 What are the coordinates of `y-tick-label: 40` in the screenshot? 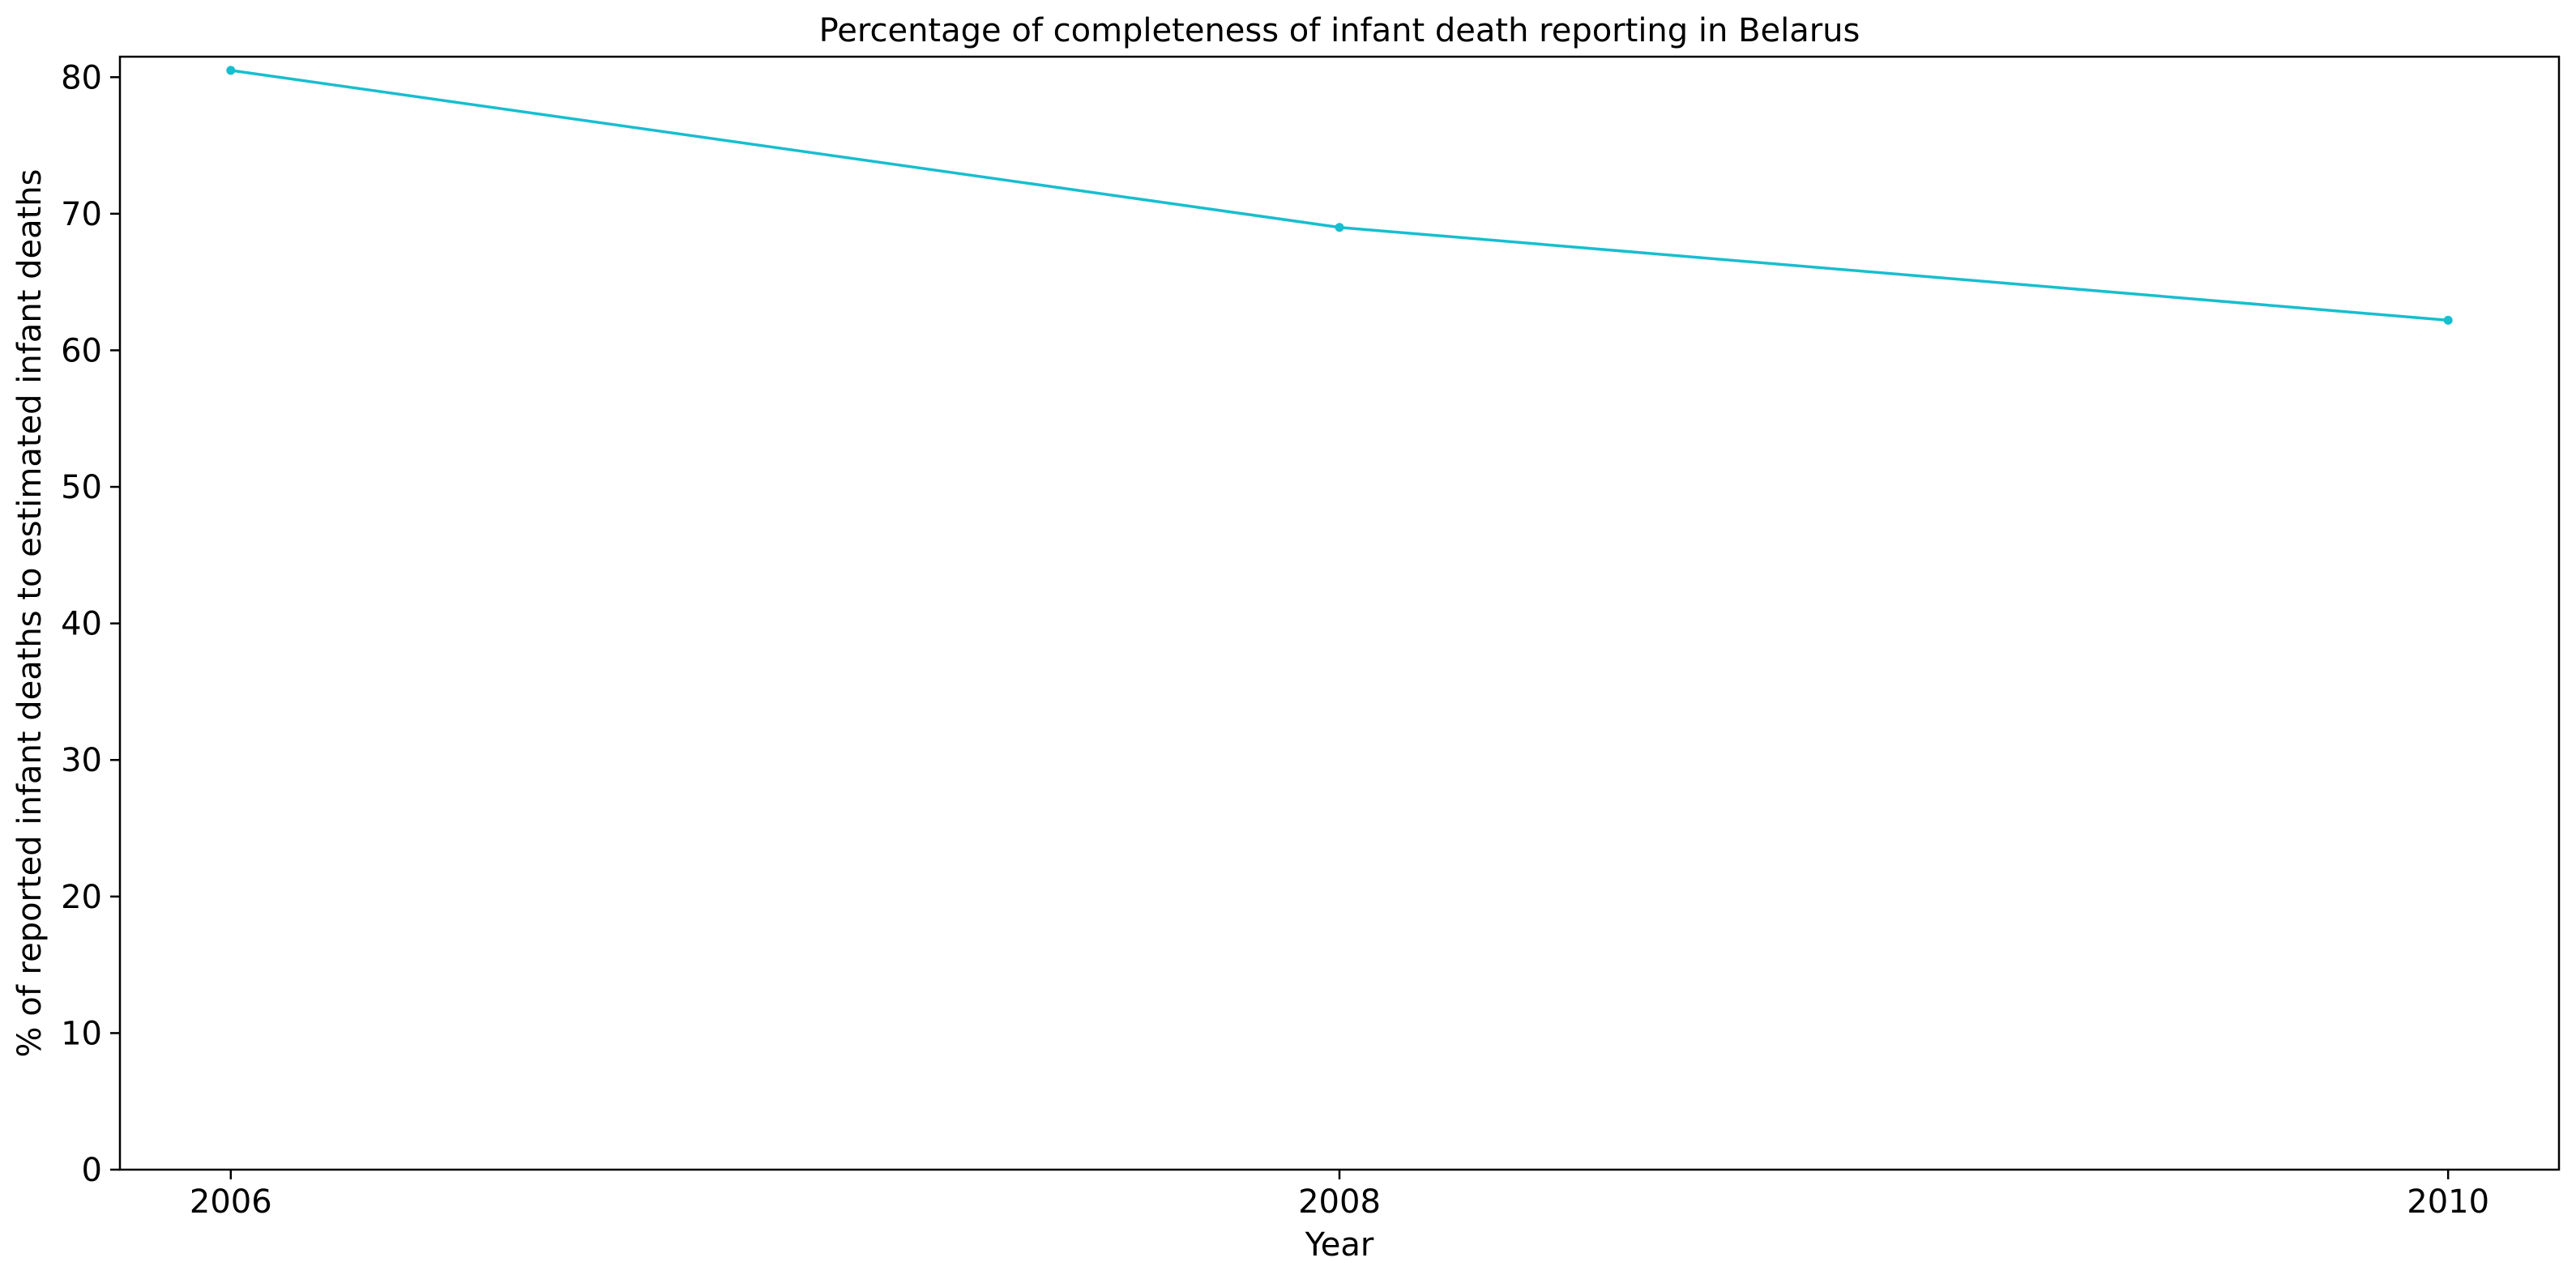 It's located at (81, 624).